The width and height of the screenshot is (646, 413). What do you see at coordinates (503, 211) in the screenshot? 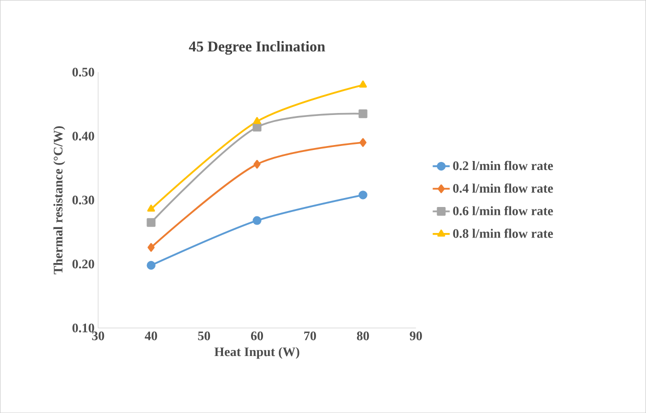
I see `legend-label: 0.6 l/min flow rate` at bounding box center [503, 211].